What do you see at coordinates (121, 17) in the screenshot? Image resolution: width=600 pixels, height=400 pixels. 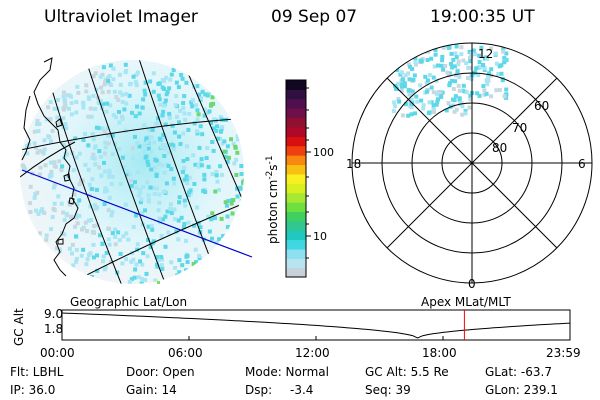 I see `instrument-title: Ultraviolet Imager` at bounding box center [121, 17].